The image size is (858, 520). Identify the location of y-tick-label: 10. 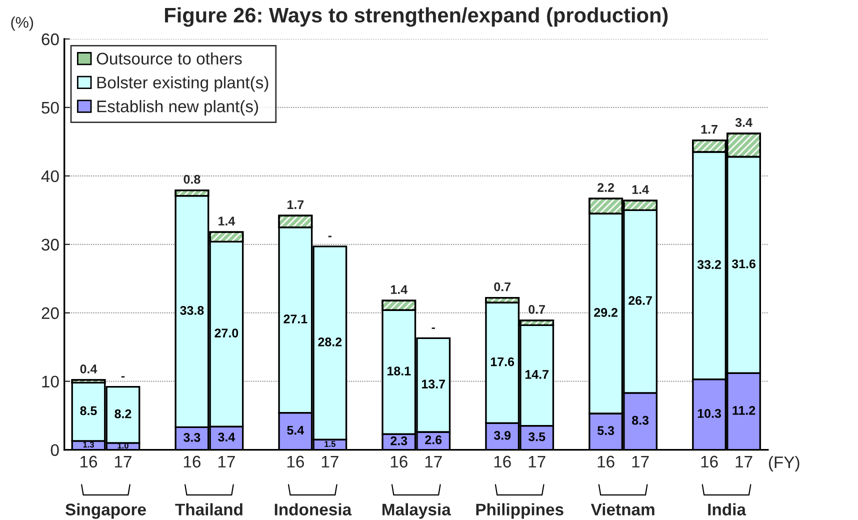
(50, 382).